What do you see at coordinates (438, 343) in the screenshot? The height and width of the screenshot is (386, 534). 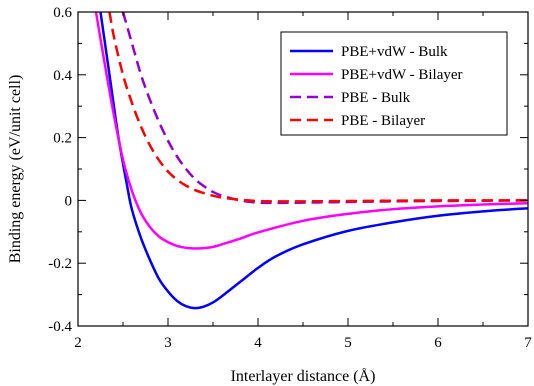 I see `x-tick-label: 6` at bounding box center [438, 343].